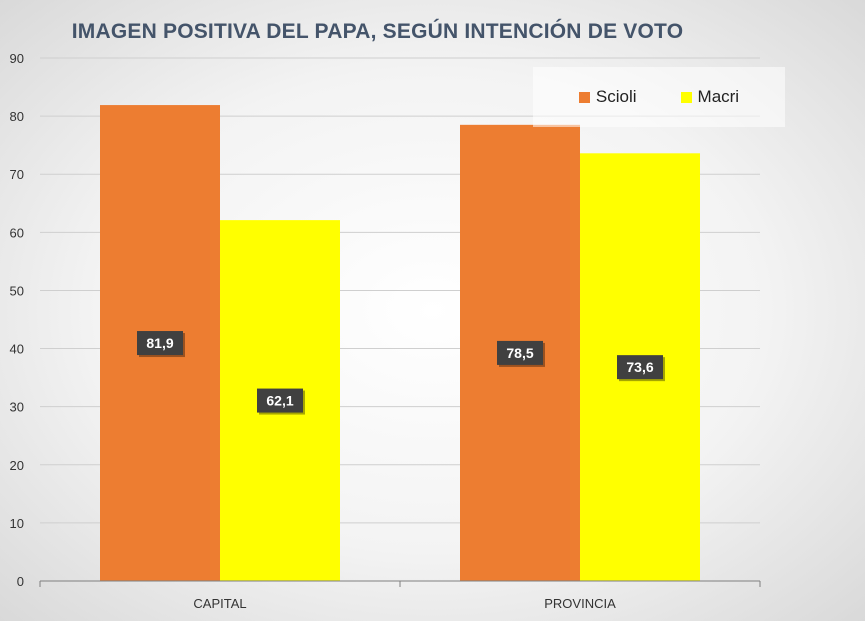 The width and height of the screenshot is (865, 621). What do you see at coordinates (584, 97) in the screenshot?
I see `legend-swatch-scioli` at bounding box center [584, 97].